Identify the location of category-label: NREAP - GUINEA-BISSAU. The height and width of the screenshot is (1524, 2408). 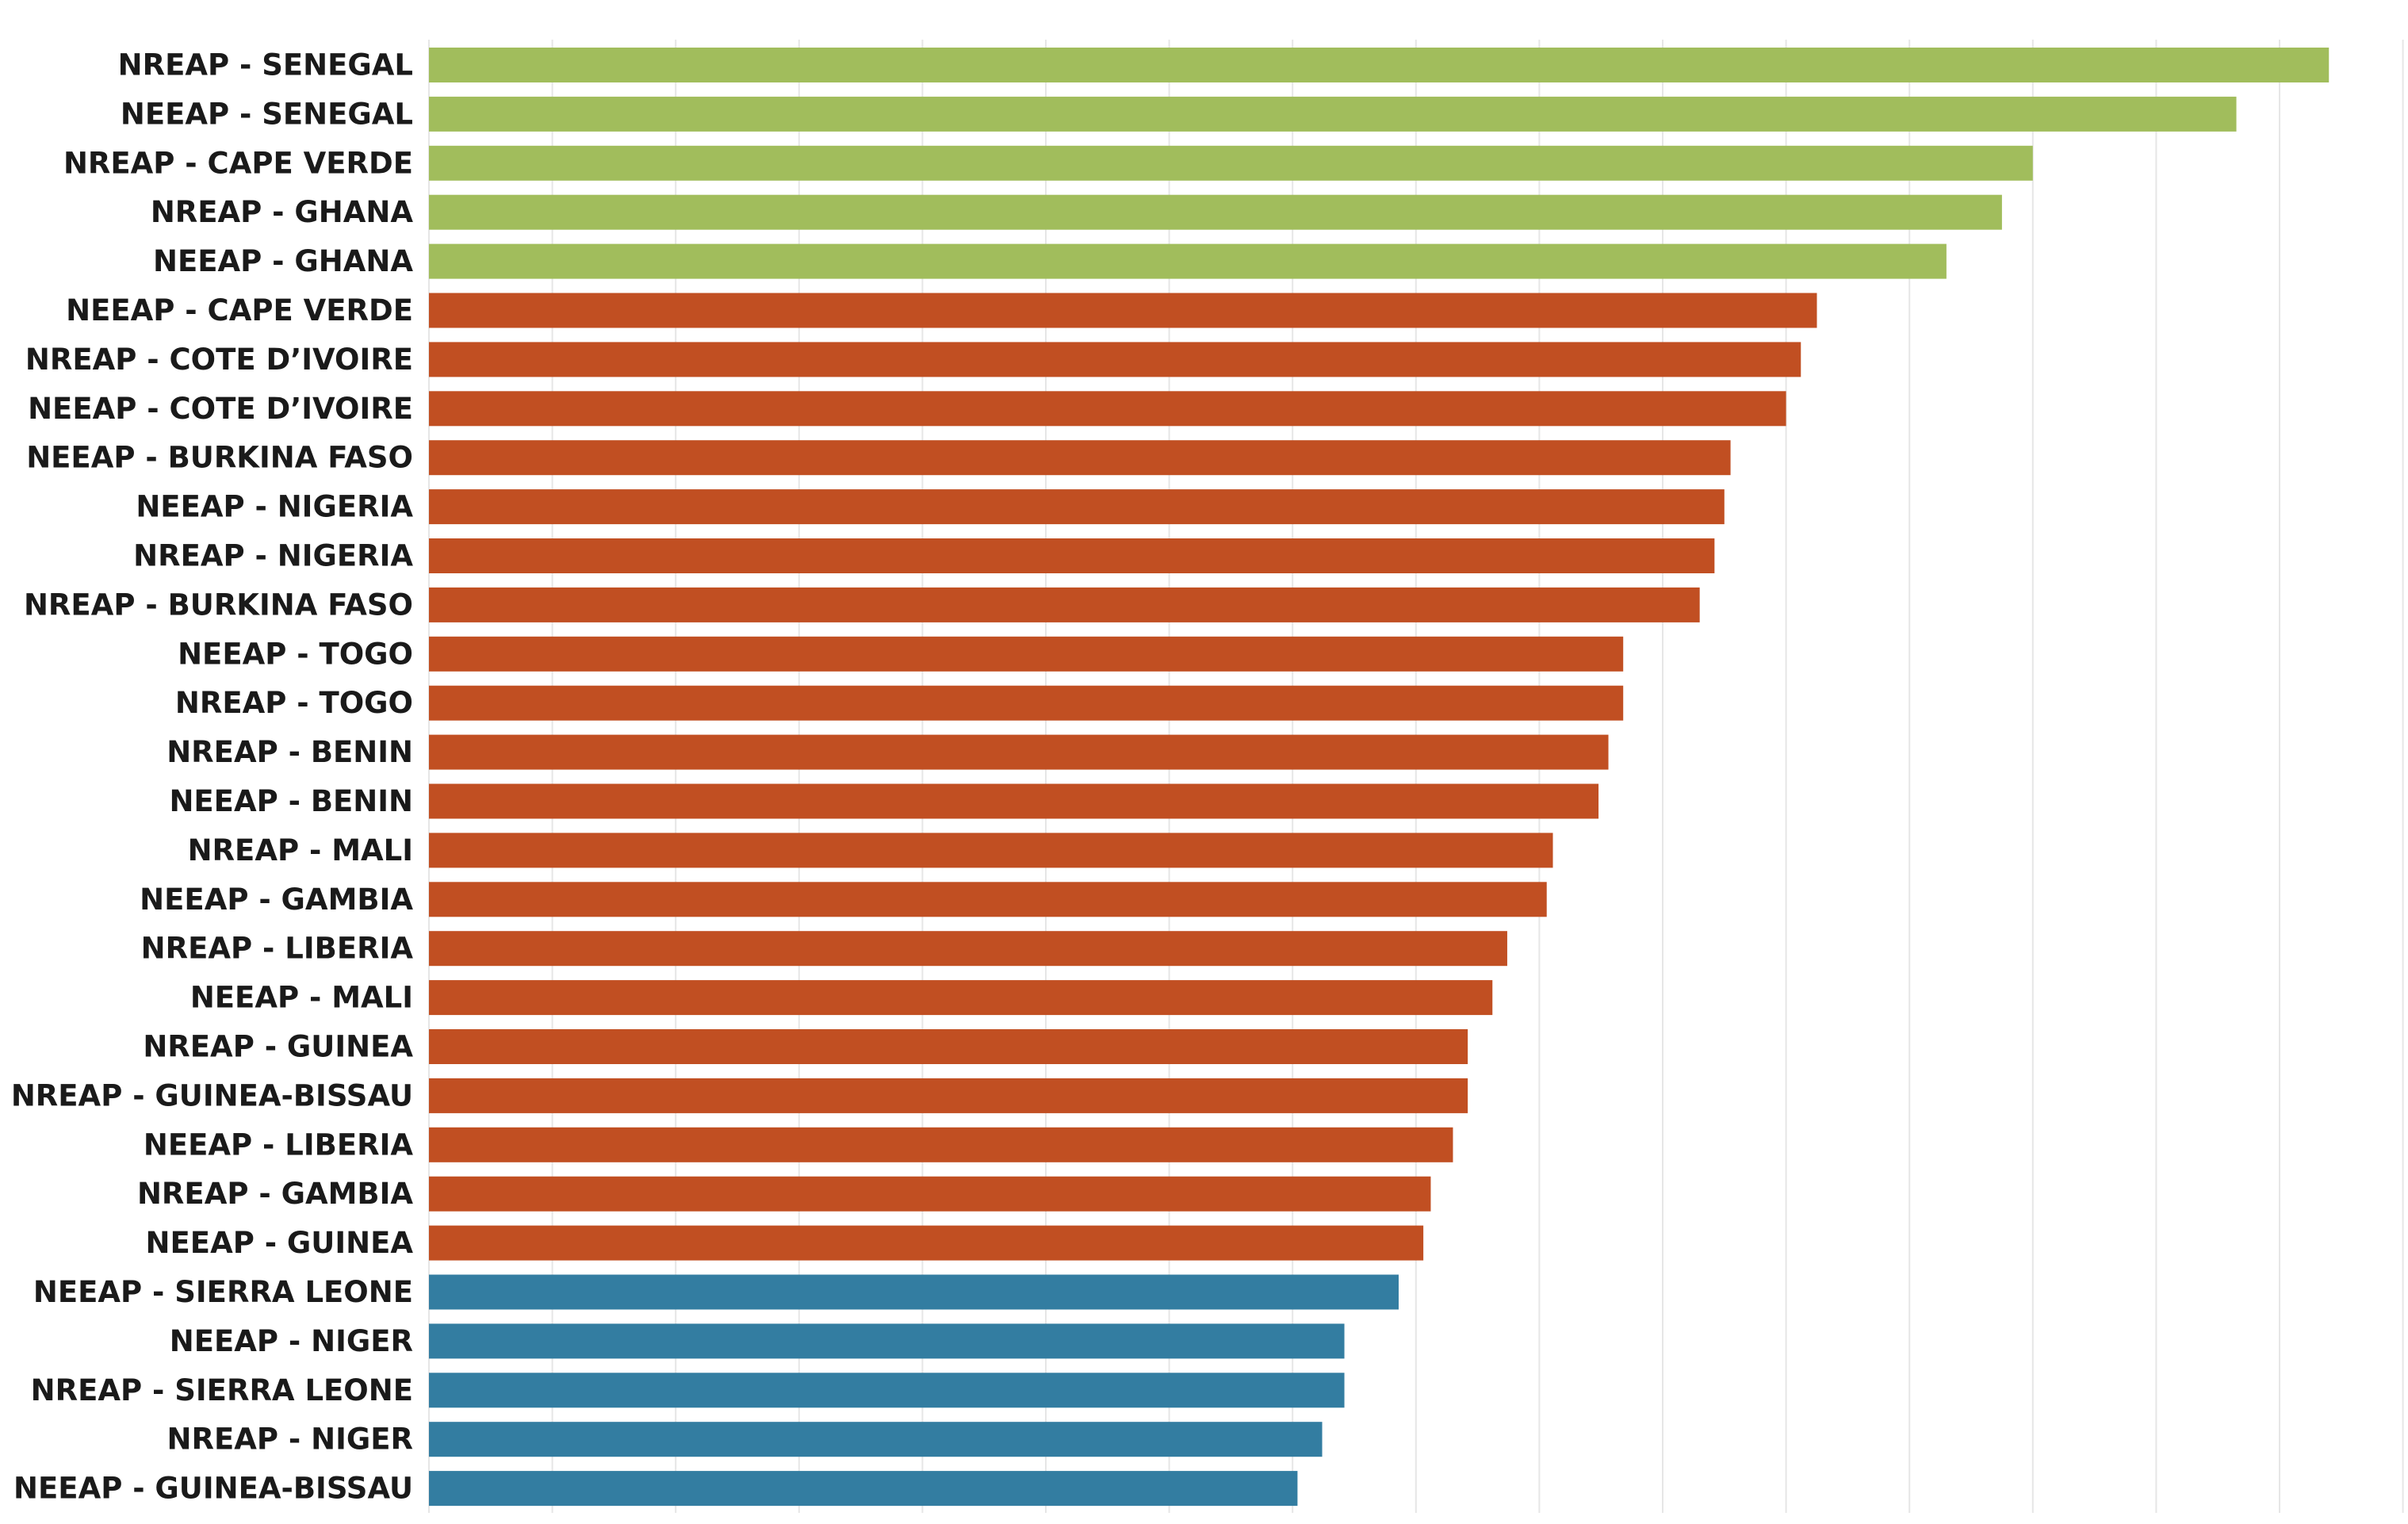
(212, 1095).